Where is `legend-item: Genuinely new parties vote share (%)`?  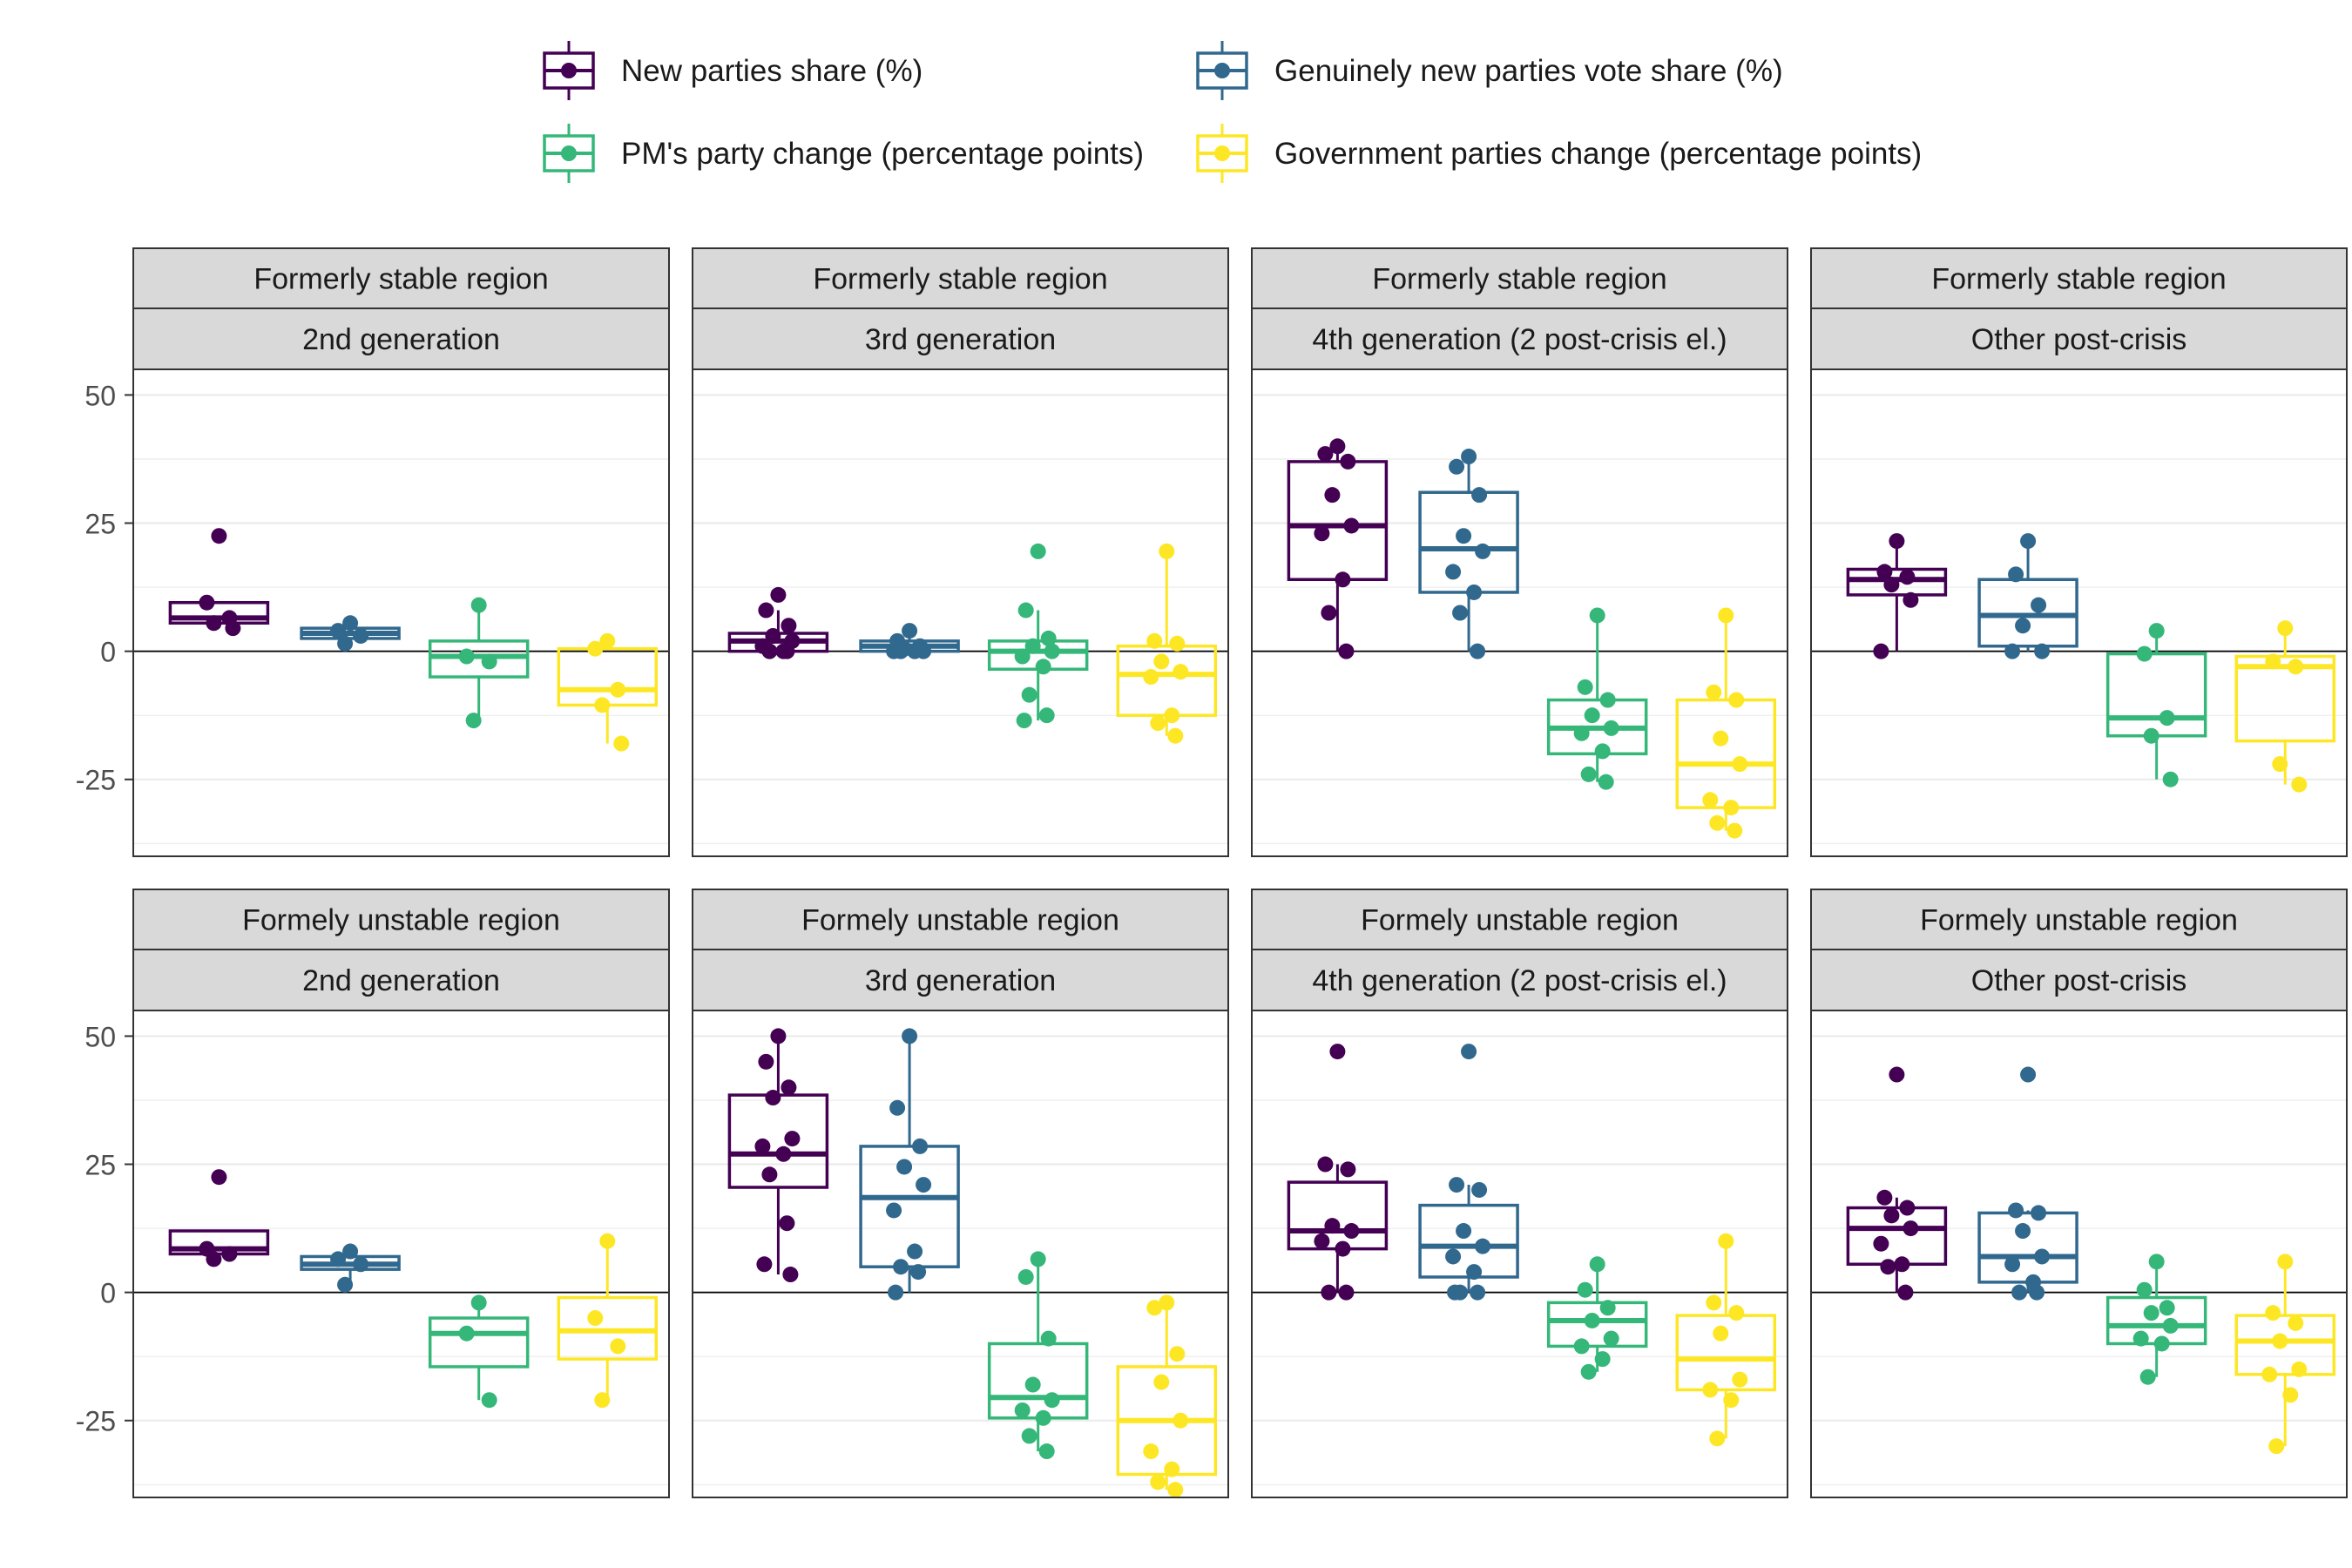 legend-item: Genuinely new parties vote share (%) is located at coordinates (1489, 70).